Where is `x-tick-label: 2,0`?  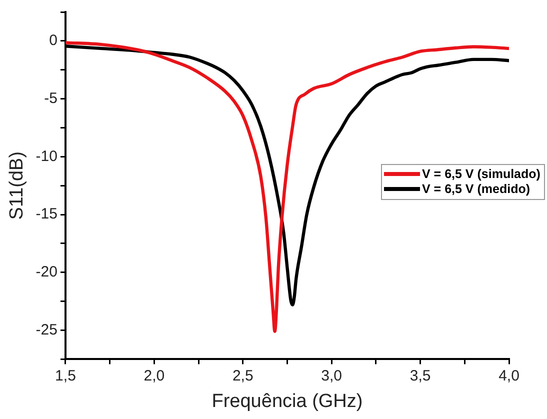 x-tick-label: 2,0 is located at coordinates (154, 375).